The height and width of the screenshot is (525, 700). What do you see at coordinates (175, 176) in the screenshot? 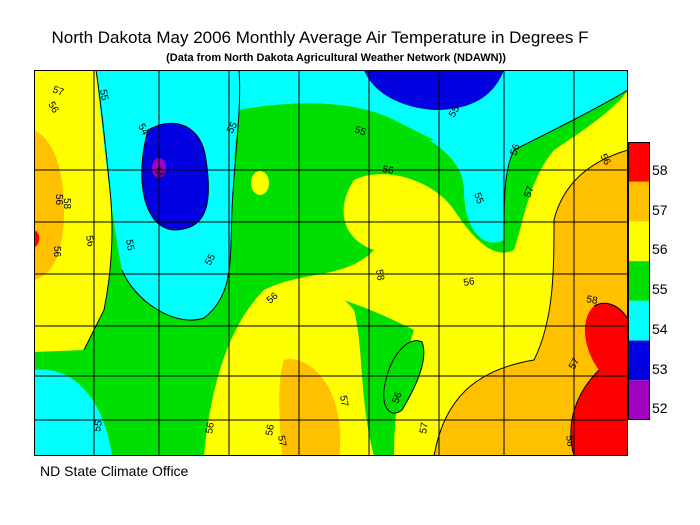
I see `zone-53-west` at bounding box center [175, 176].